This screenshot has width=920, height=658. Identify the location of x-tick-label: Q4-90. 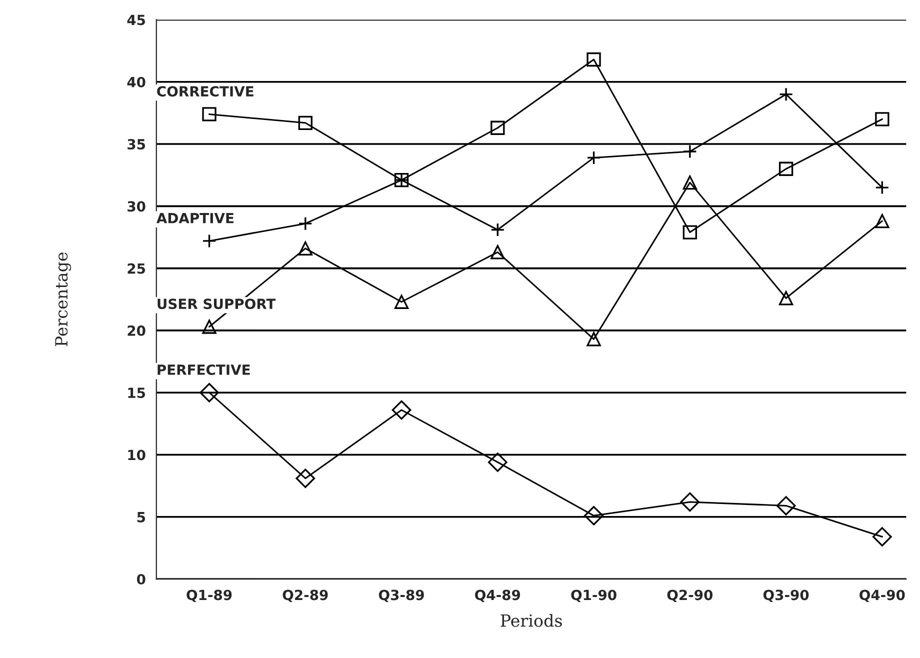
(882, 596).